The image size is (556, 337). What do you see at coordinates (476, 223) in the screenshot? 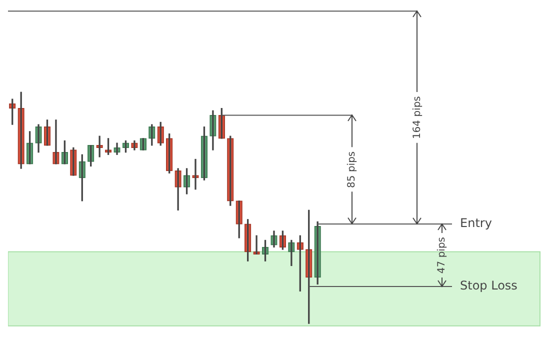
I see `ref-line-label: Entry` at bounding box center [476, 223].